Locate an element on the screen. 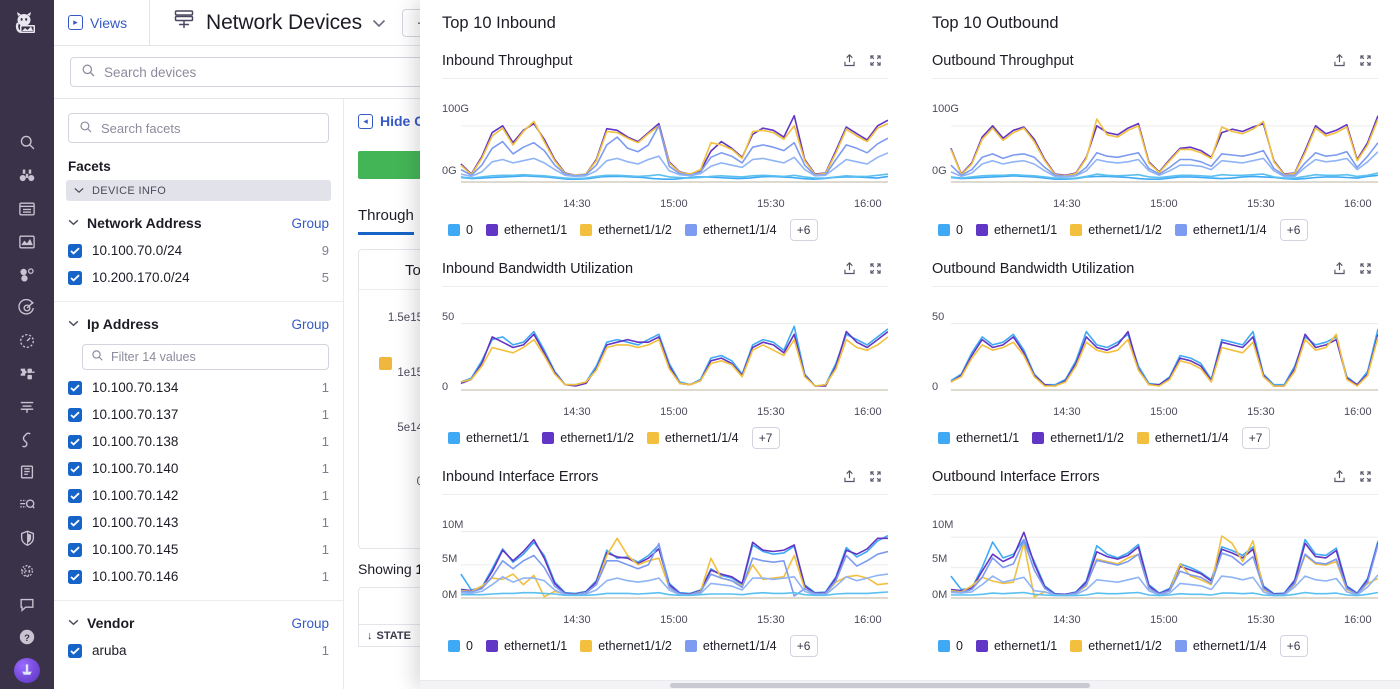  views-tab: ▸ Views is located at coordinates (102, 22).